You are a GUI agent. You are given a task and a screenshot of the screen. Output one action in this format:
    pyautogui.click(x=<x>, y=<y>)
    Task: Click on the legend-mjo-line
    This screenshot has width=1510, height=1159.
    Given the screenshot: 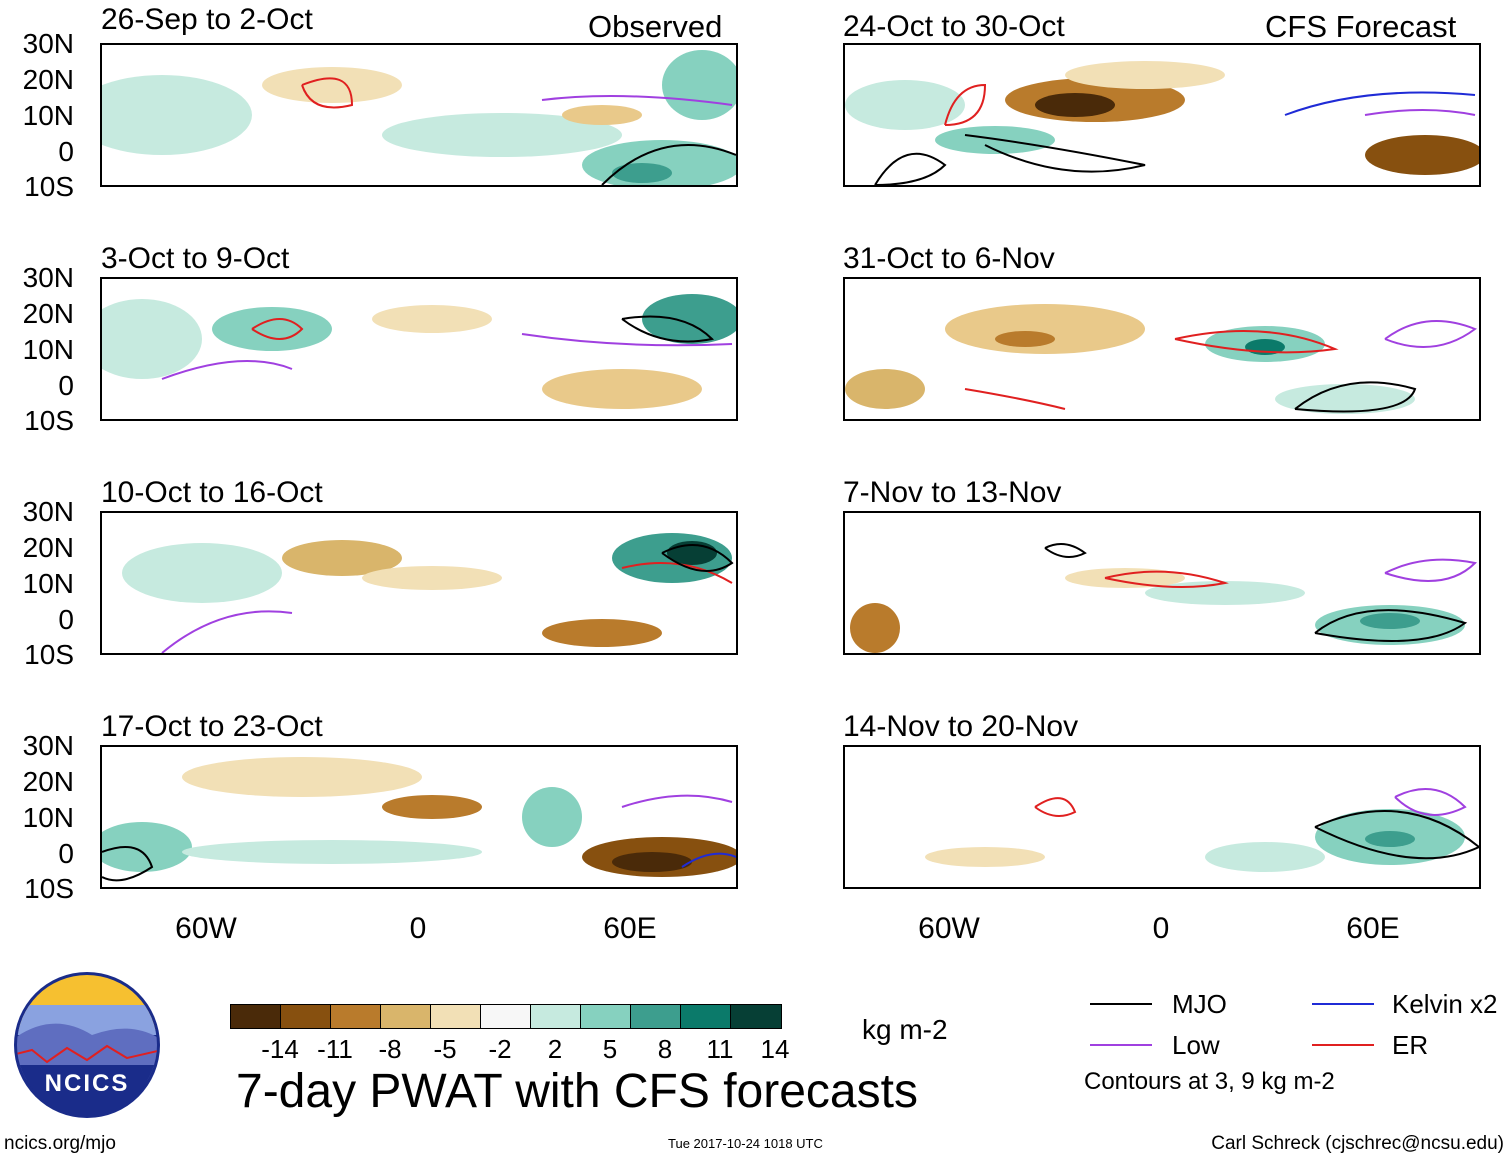 What is the action you would take?
    pyautogui.click(x=1121, y=1004)
    